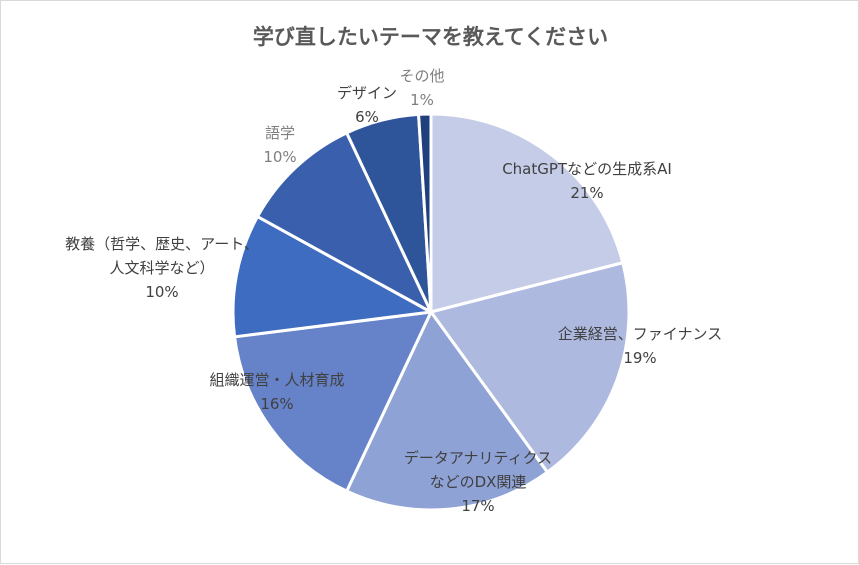  Describe the element at coordinates (478, 482) in the screenshot. I see `slice-label: などのDX関連` at that location.